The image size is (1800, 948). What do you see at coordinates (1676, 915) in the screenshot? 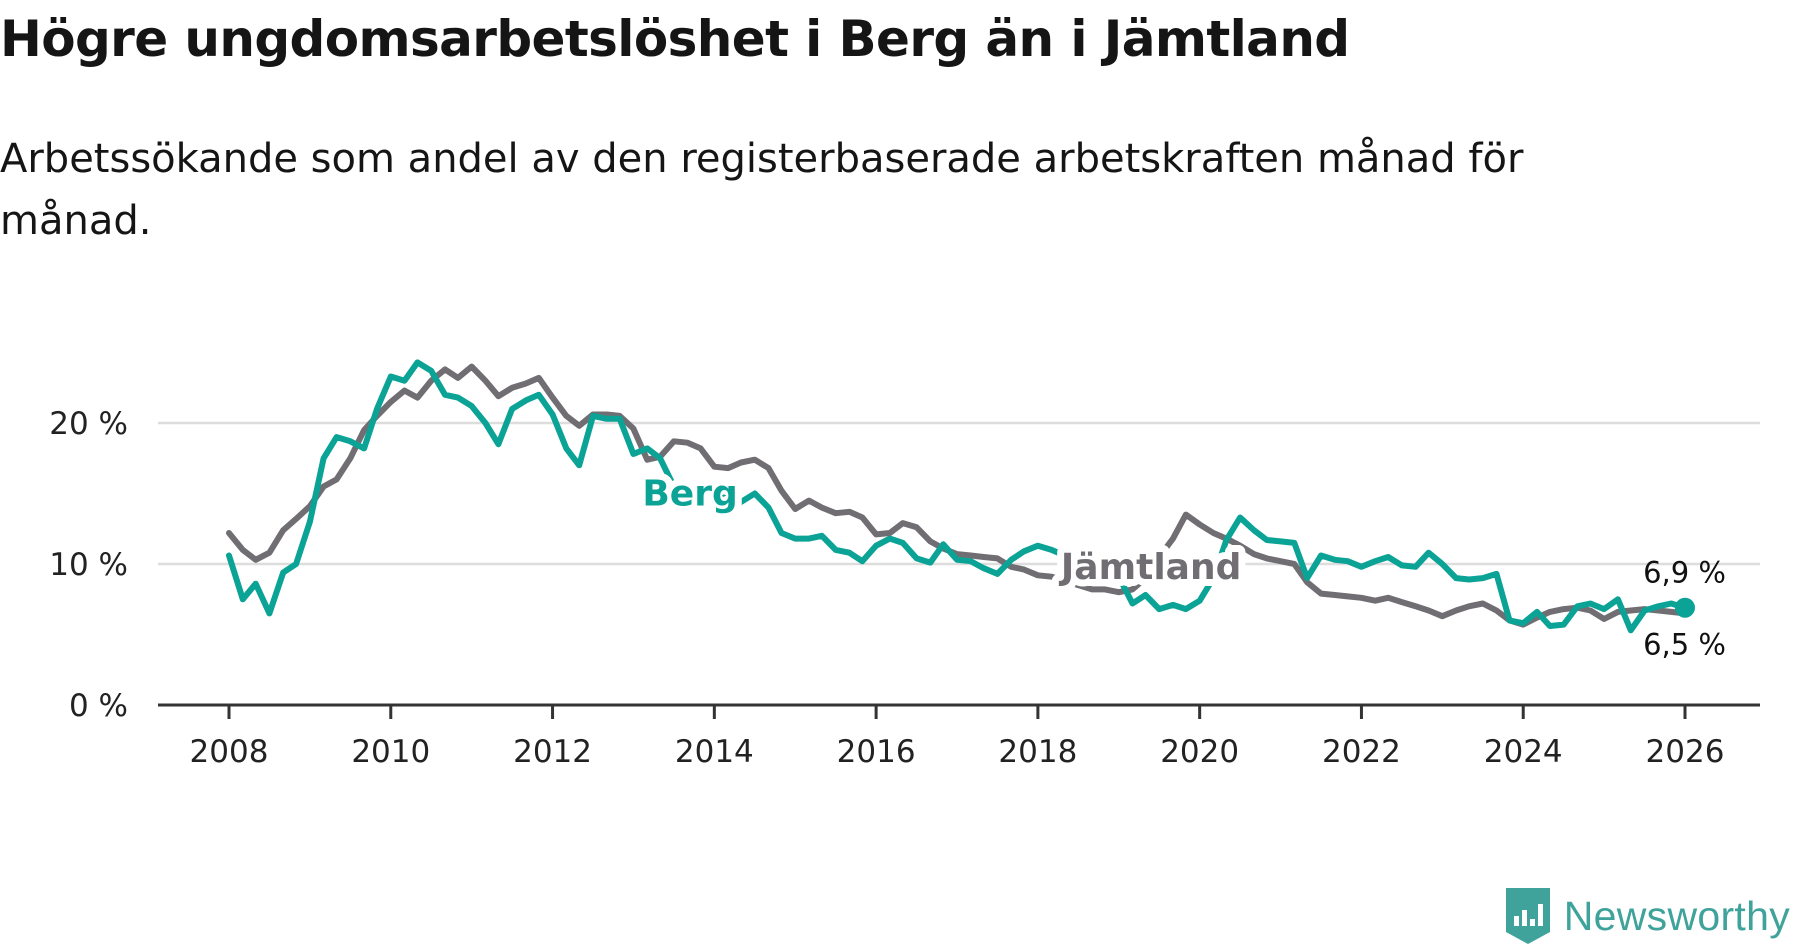
I see `brand-name: Newsworthy` at bounding box center [1676, 915].